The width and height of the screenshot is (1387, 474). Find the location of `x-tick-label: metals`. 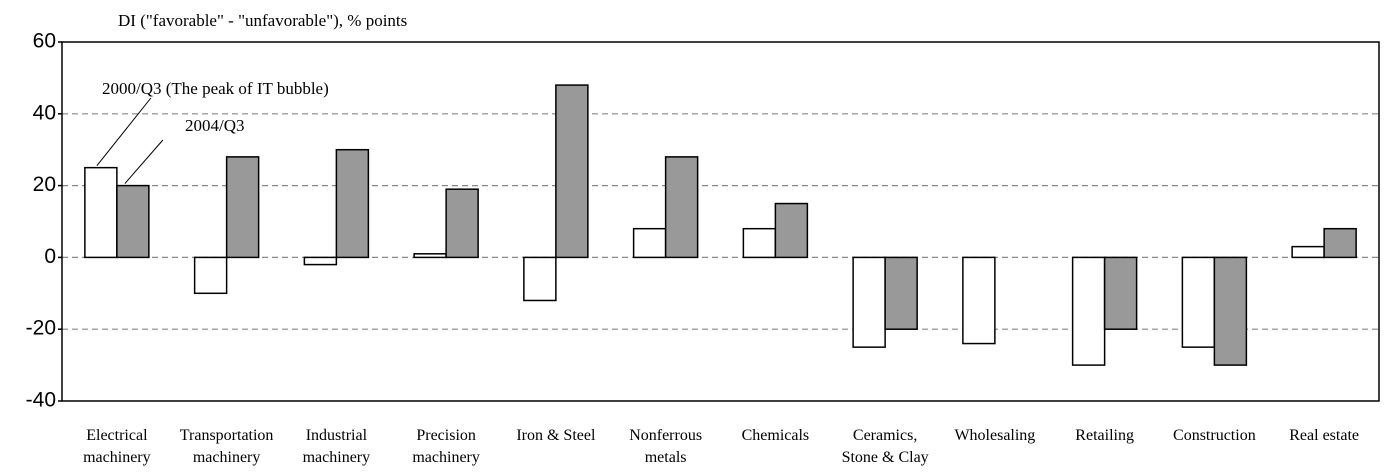

x-tick-label: metals is located at coordinates (666, 457).